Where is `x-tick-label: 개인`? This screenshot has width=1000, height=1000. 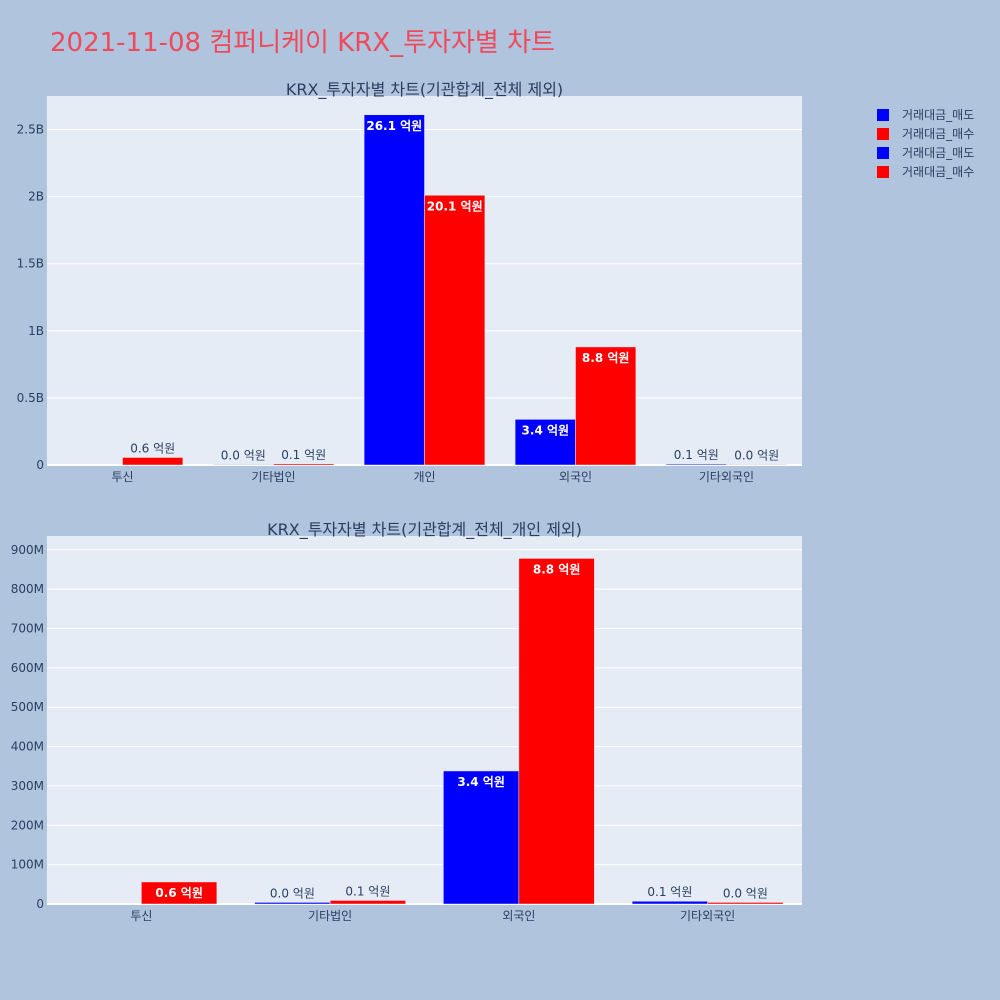
x-tick-label: 개인 is located at coordinates (424, 477).